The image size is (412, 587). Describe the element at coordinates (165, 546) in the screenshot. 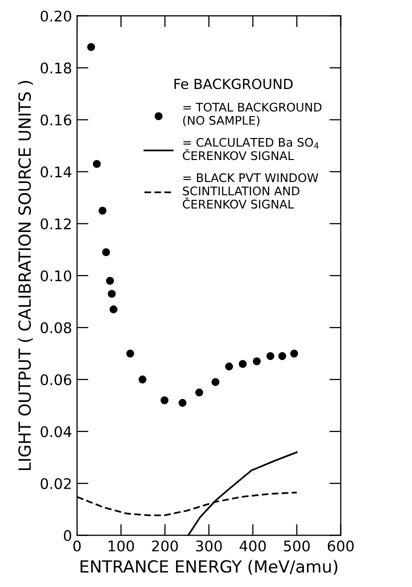

I see `x-tick-label: 200` at that location.